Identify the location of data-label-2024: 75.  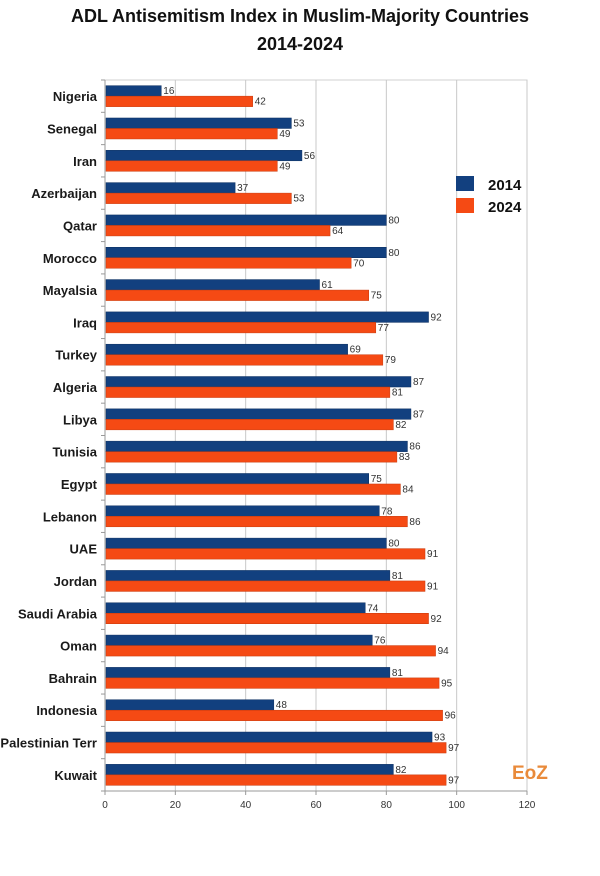
(377, 296).